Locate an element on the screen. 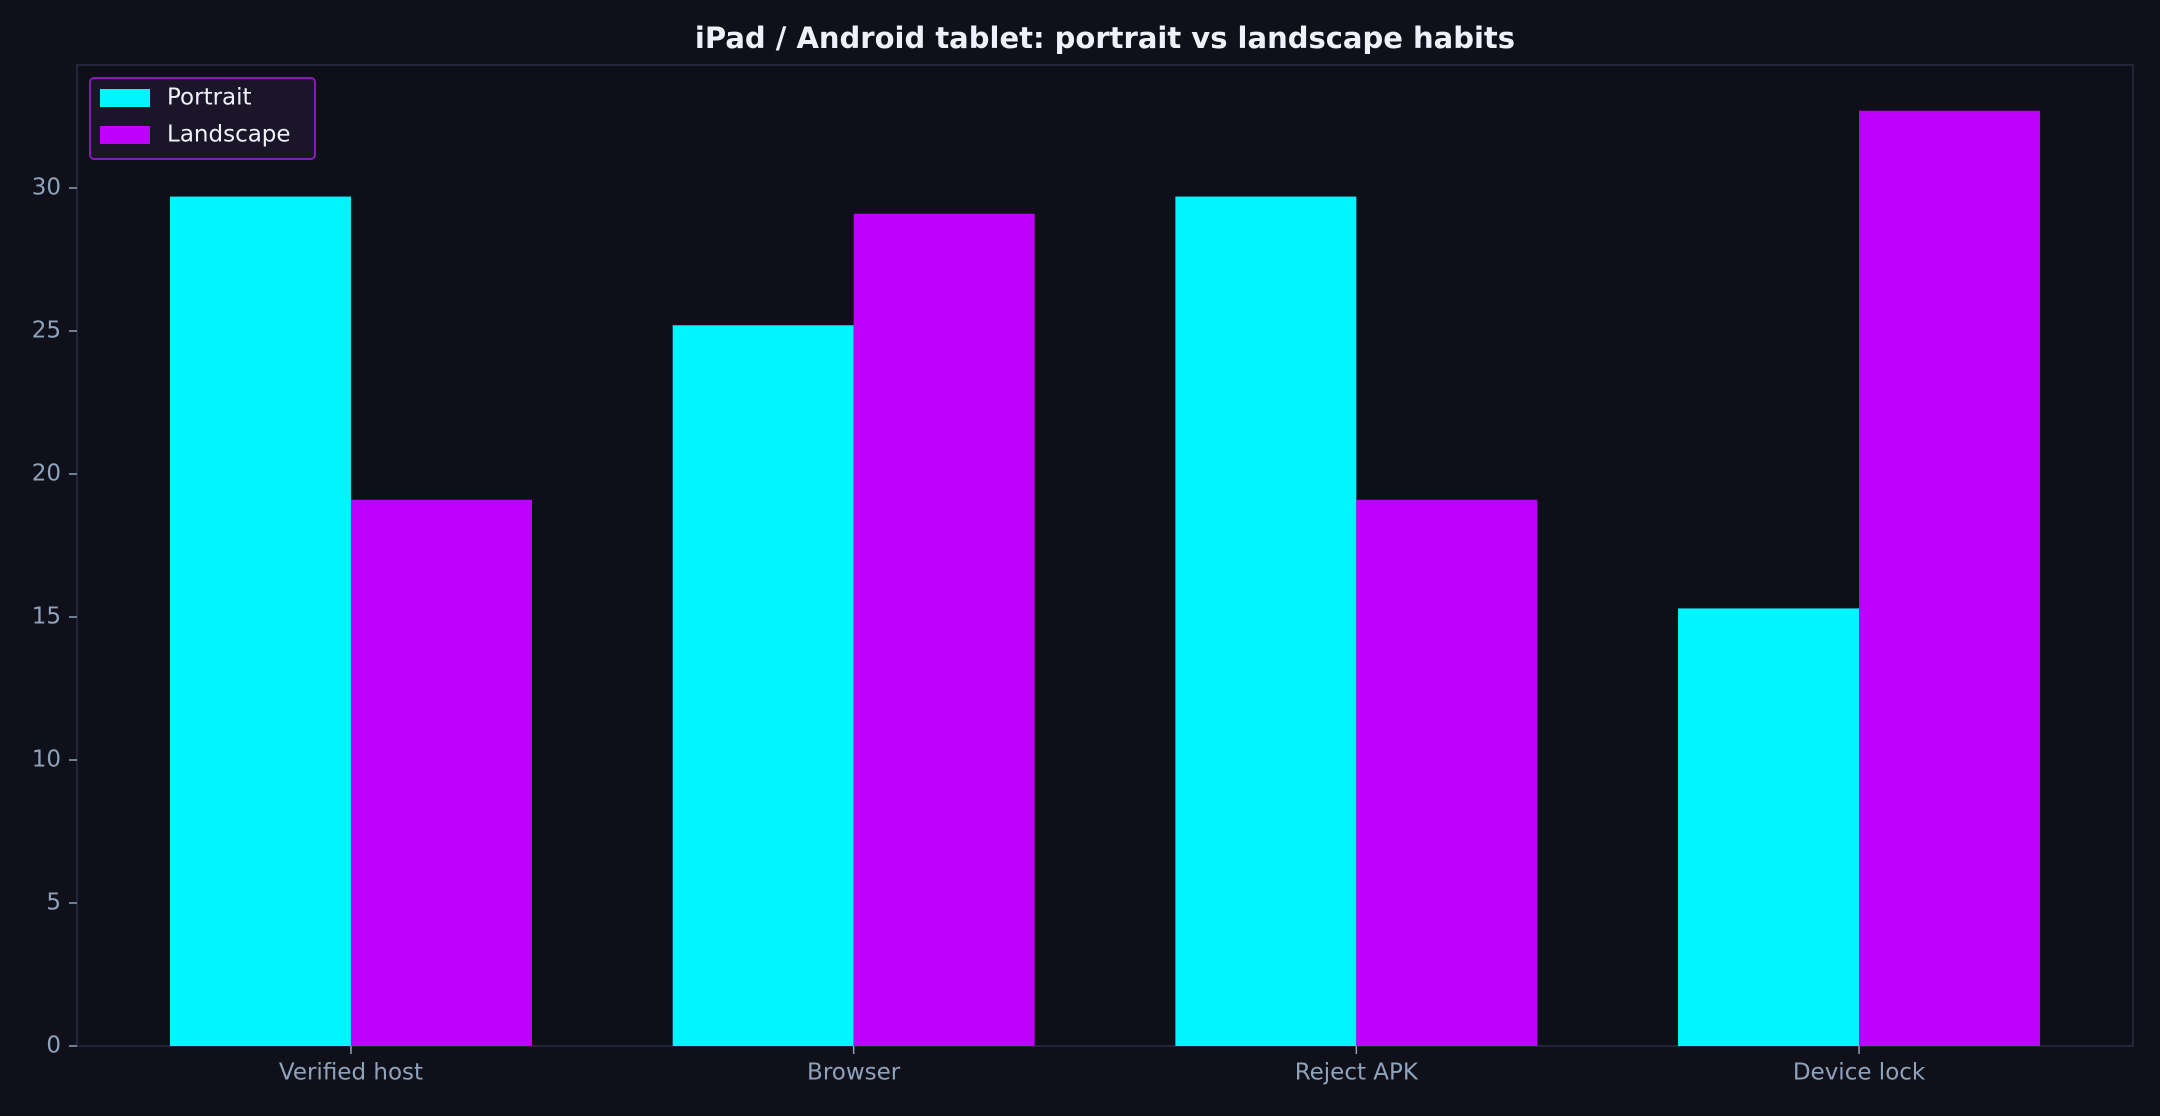  x-tick-label: Browser is located at coordinates (854, 1073).